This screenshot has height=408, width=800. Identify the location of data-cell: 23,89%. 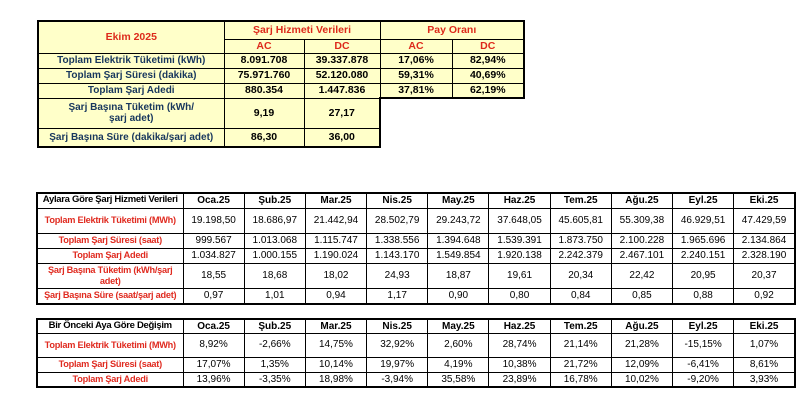
(519, 379).